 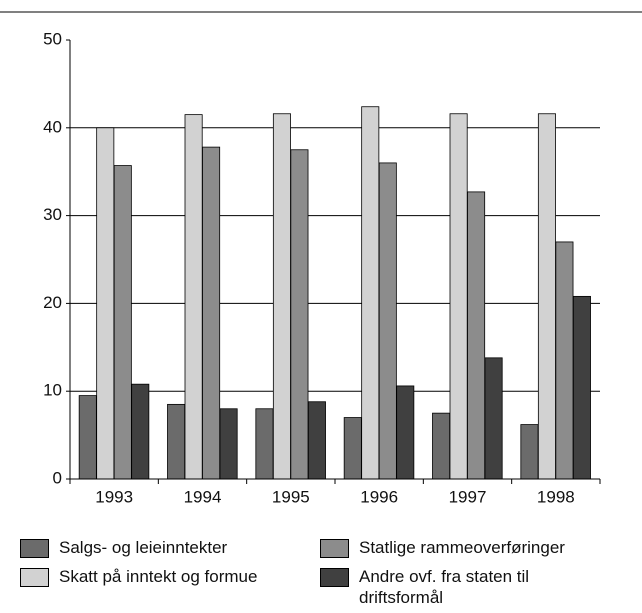 I want to click on legend-item: Salgs- og leieinntekter, so click(x=167, y=547).